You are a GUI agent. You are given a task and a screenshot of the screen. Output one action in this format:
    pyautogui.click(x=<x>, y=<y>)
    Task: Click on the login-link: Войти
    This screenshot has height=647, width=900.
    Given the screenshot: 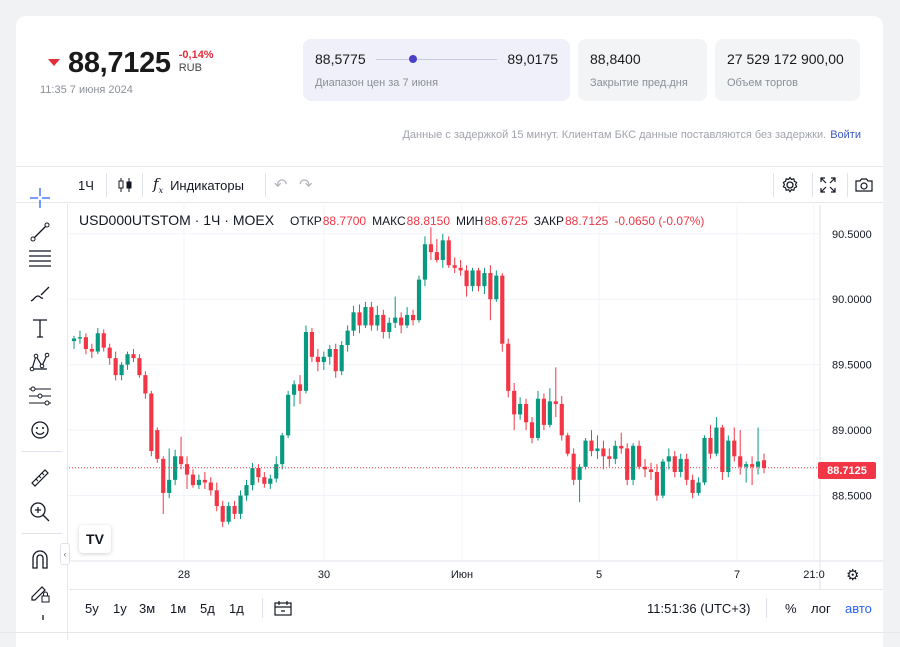 What is the action you would take?
    pyautogui.click(x=845, y=135)
    